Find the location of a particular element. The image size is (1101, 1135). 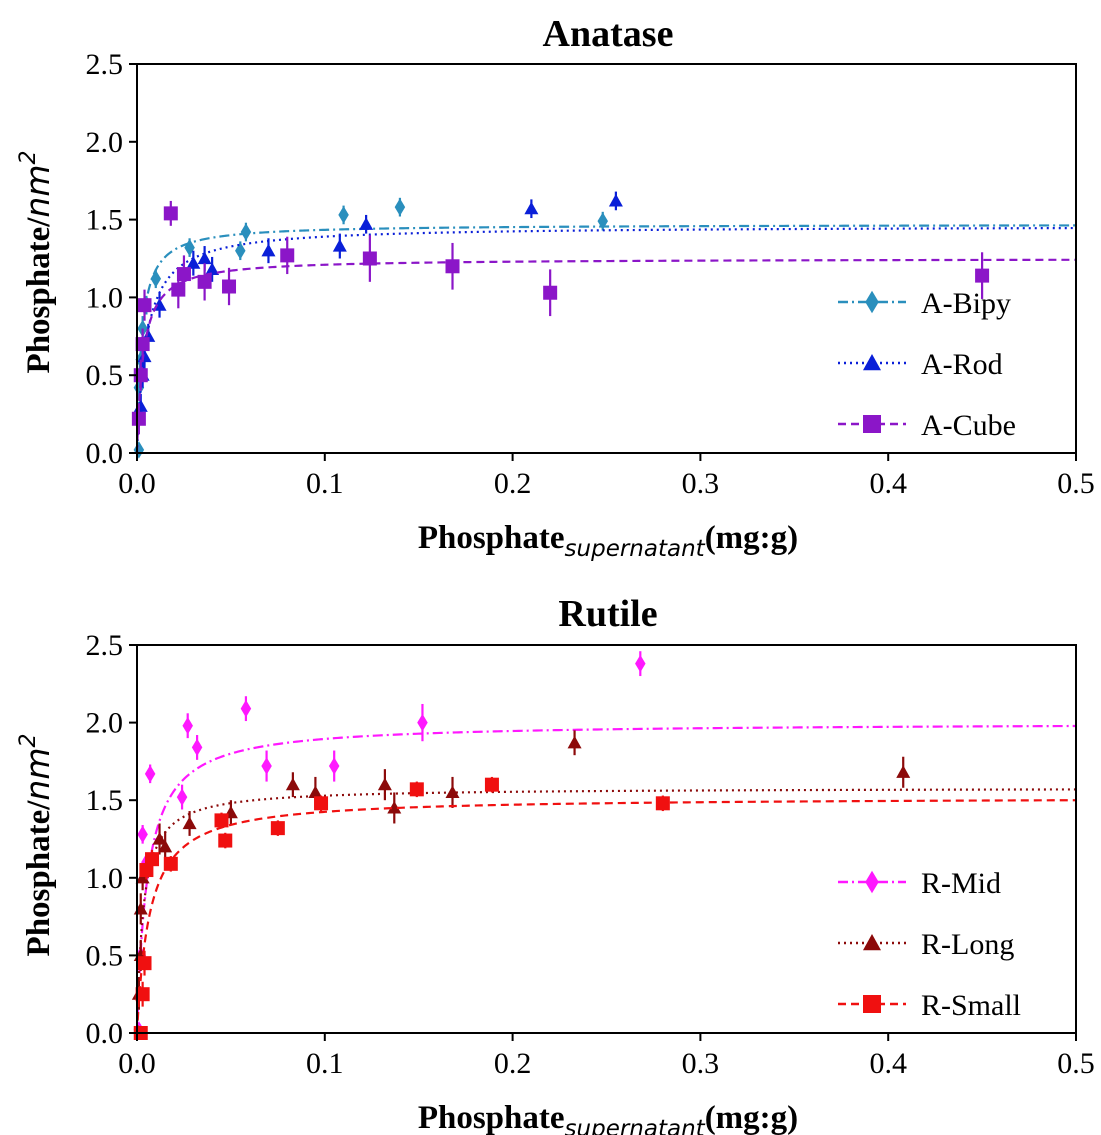

rutile-legend-marker-r-small is located at coordinates (872, 1004).